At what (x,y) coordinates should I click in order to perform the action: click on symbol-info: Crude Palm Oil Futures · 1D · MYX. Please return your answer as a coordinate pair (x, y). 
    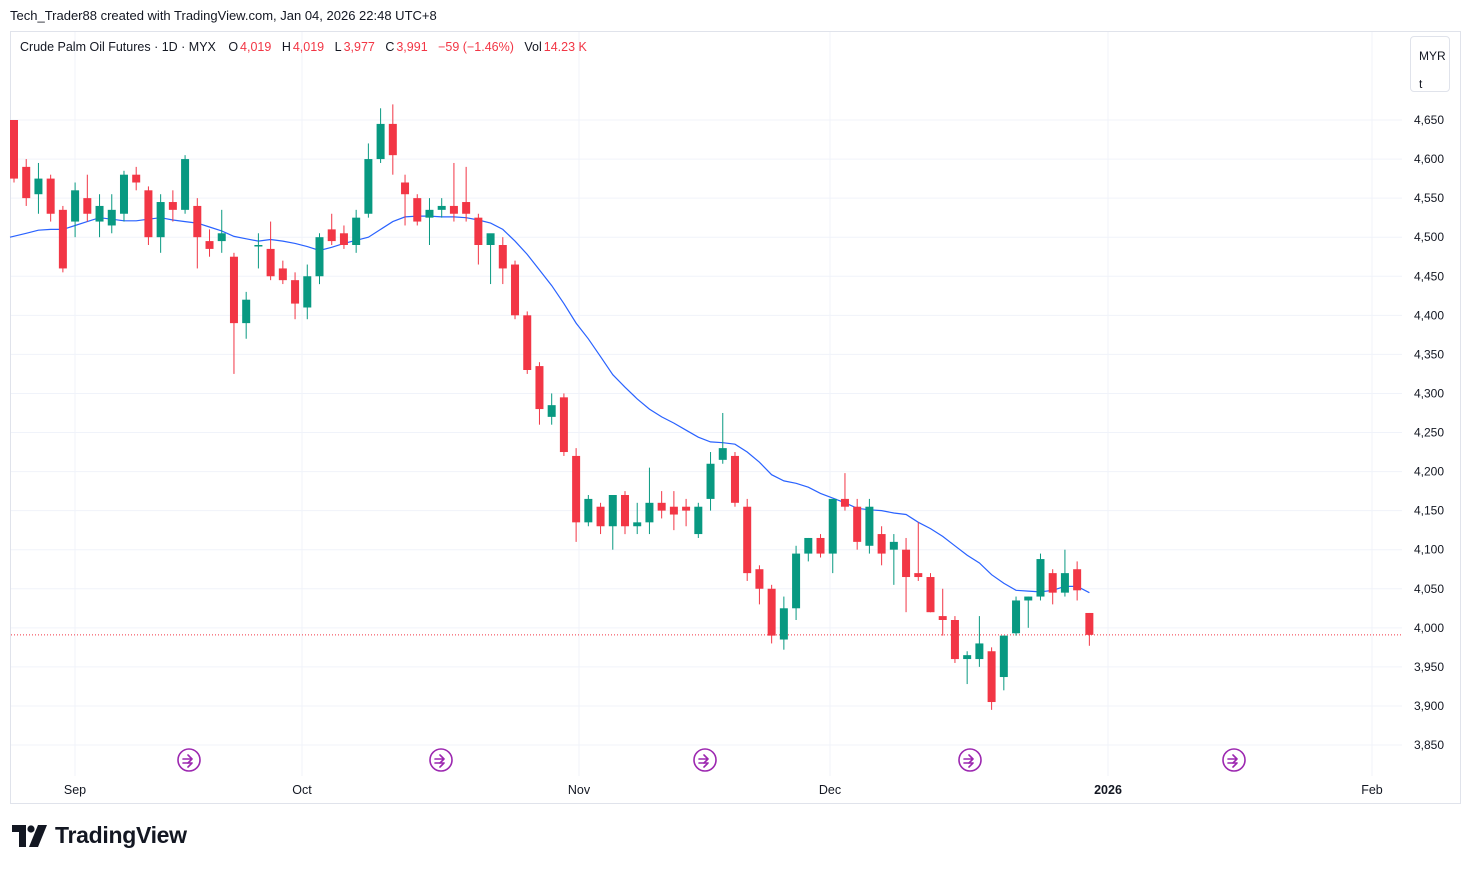
    Looking at the image, I should click on (118, 47).